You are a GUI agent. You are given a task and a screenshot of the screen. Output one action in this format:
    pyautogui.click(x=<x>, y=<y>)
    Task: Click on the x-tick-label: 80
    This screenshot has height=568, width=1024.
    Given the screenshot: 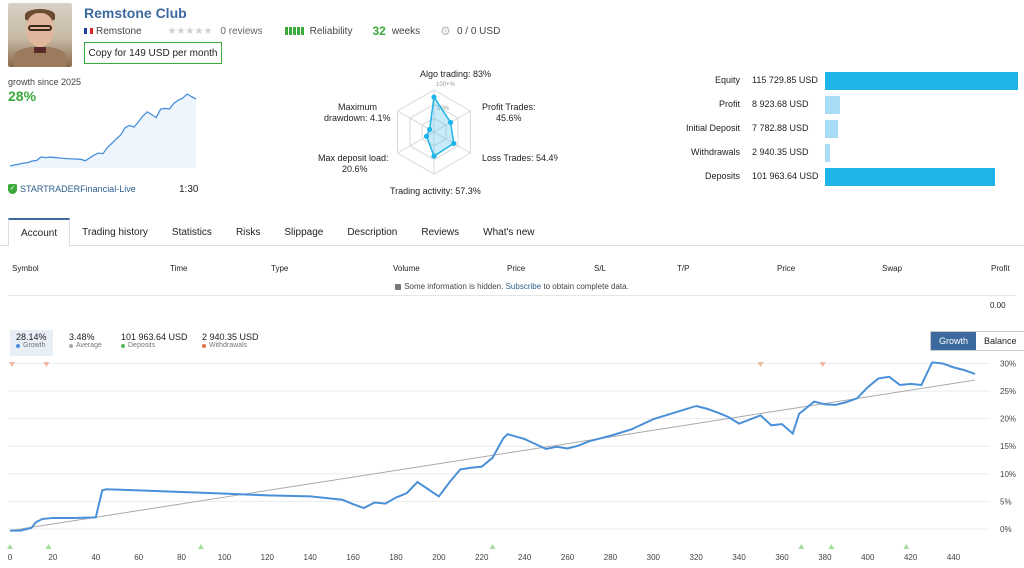 What is the action you would take?
    pyautogui.click(x=181, y=557)
    